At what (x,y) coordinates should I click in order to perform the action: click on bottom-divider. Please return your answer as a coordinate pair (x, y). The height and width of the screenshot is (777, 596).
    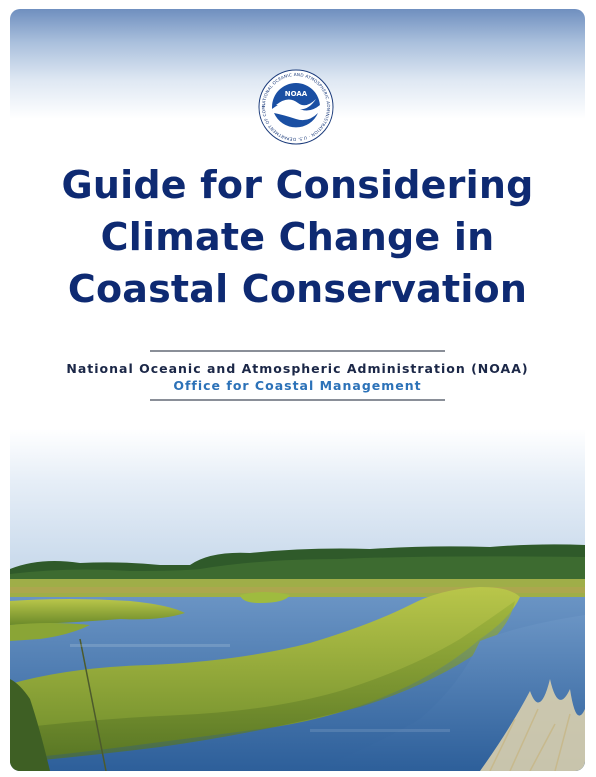
    Looking at the image, I should click on (297, 400).